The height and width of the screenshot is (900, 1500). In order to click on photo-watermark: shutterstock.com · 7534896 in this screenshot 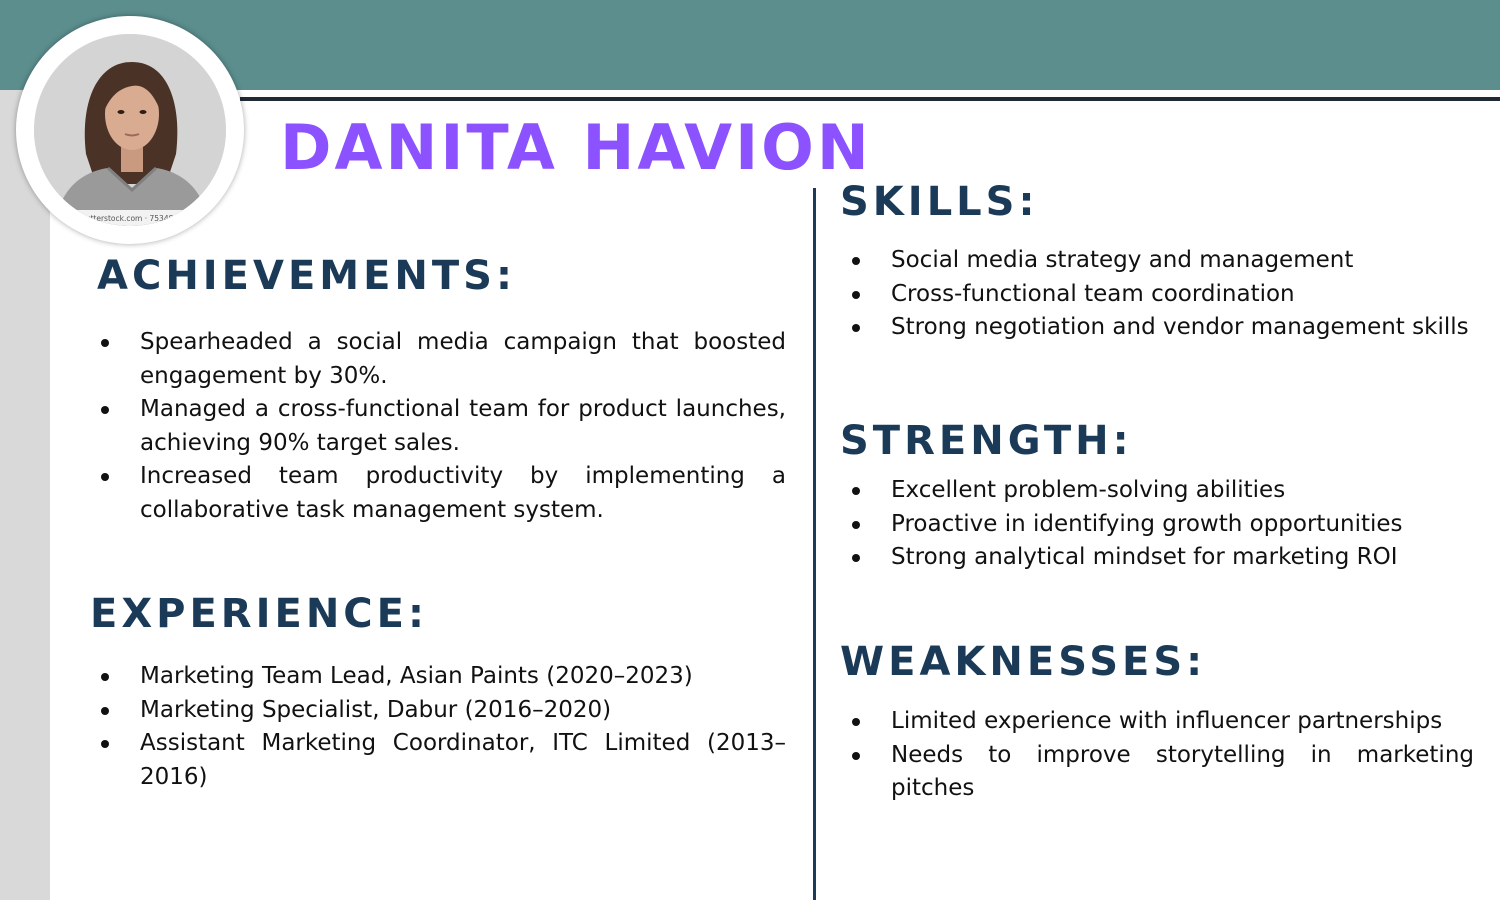, I will do `click(130, 218)`.